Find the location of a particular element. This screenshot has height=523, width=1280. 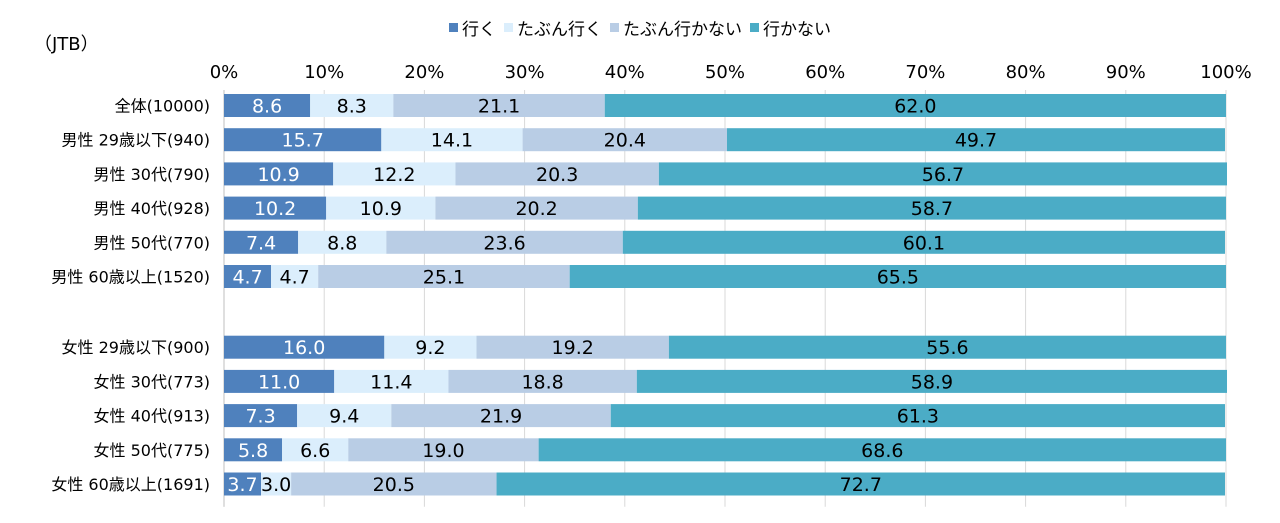

category-label: 男性 29歳以下(940) is located at coordinates (136, 140).